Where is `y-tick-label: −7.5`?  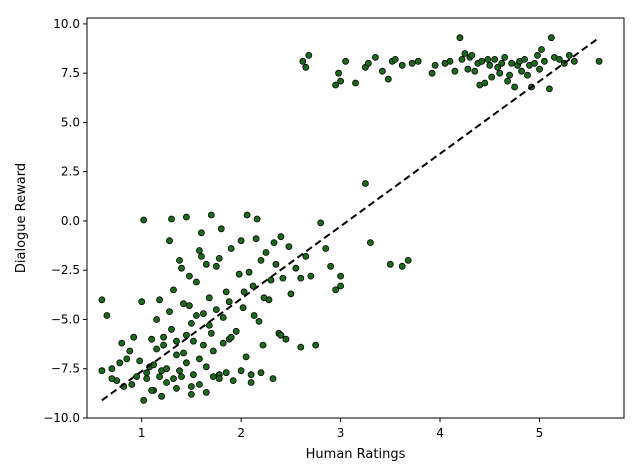 y-tick-label: −7.5 is located at coordinates (65, 369).